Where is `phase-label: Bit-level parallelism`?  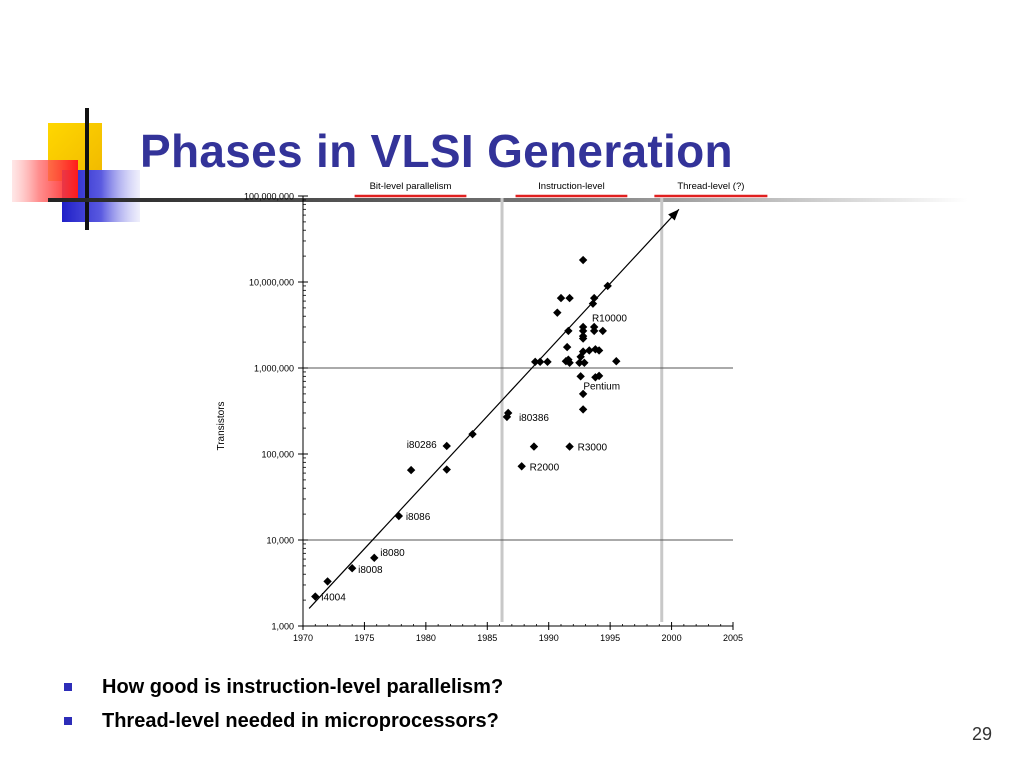
phase-label: Bit-level parallelism is located at coordinates (411, 186).